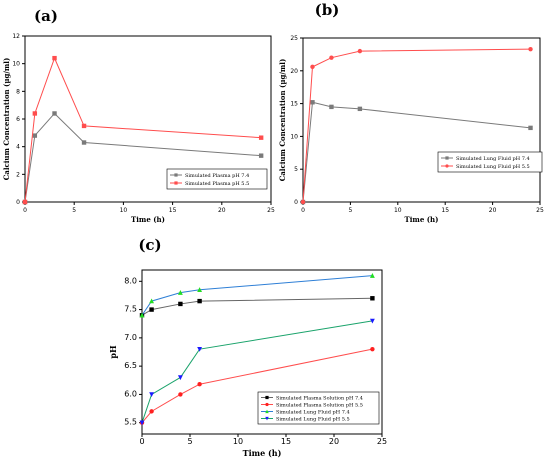 The image size is (550, 461). I want to click on legend-label: Simulated Plasma pH 5.5, so click(217, 184).